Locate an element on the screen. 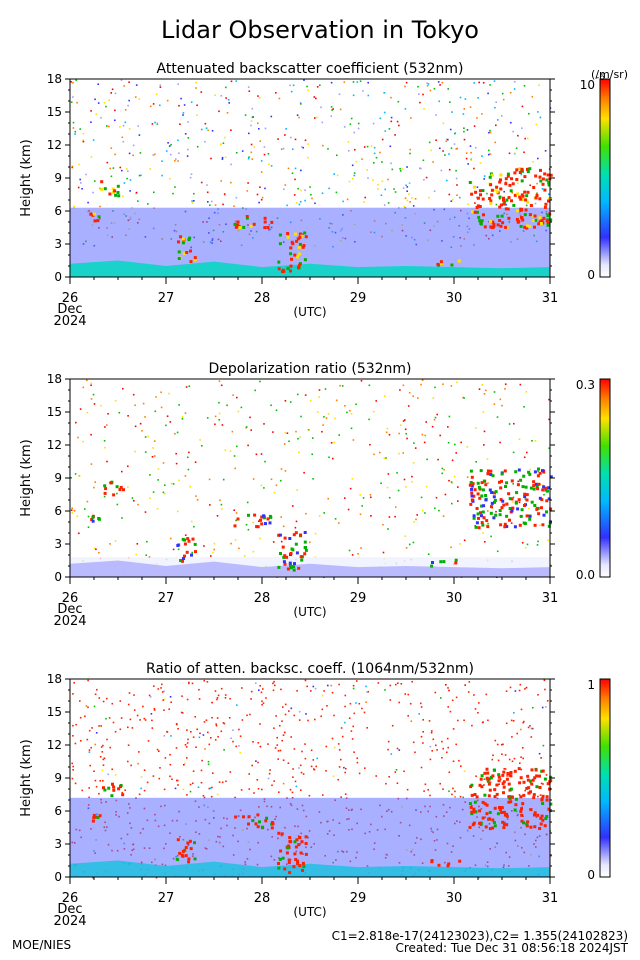 This screenshot has width=640, height=960. colorbar-exponent: -6 is located at coordinates (600, 78).